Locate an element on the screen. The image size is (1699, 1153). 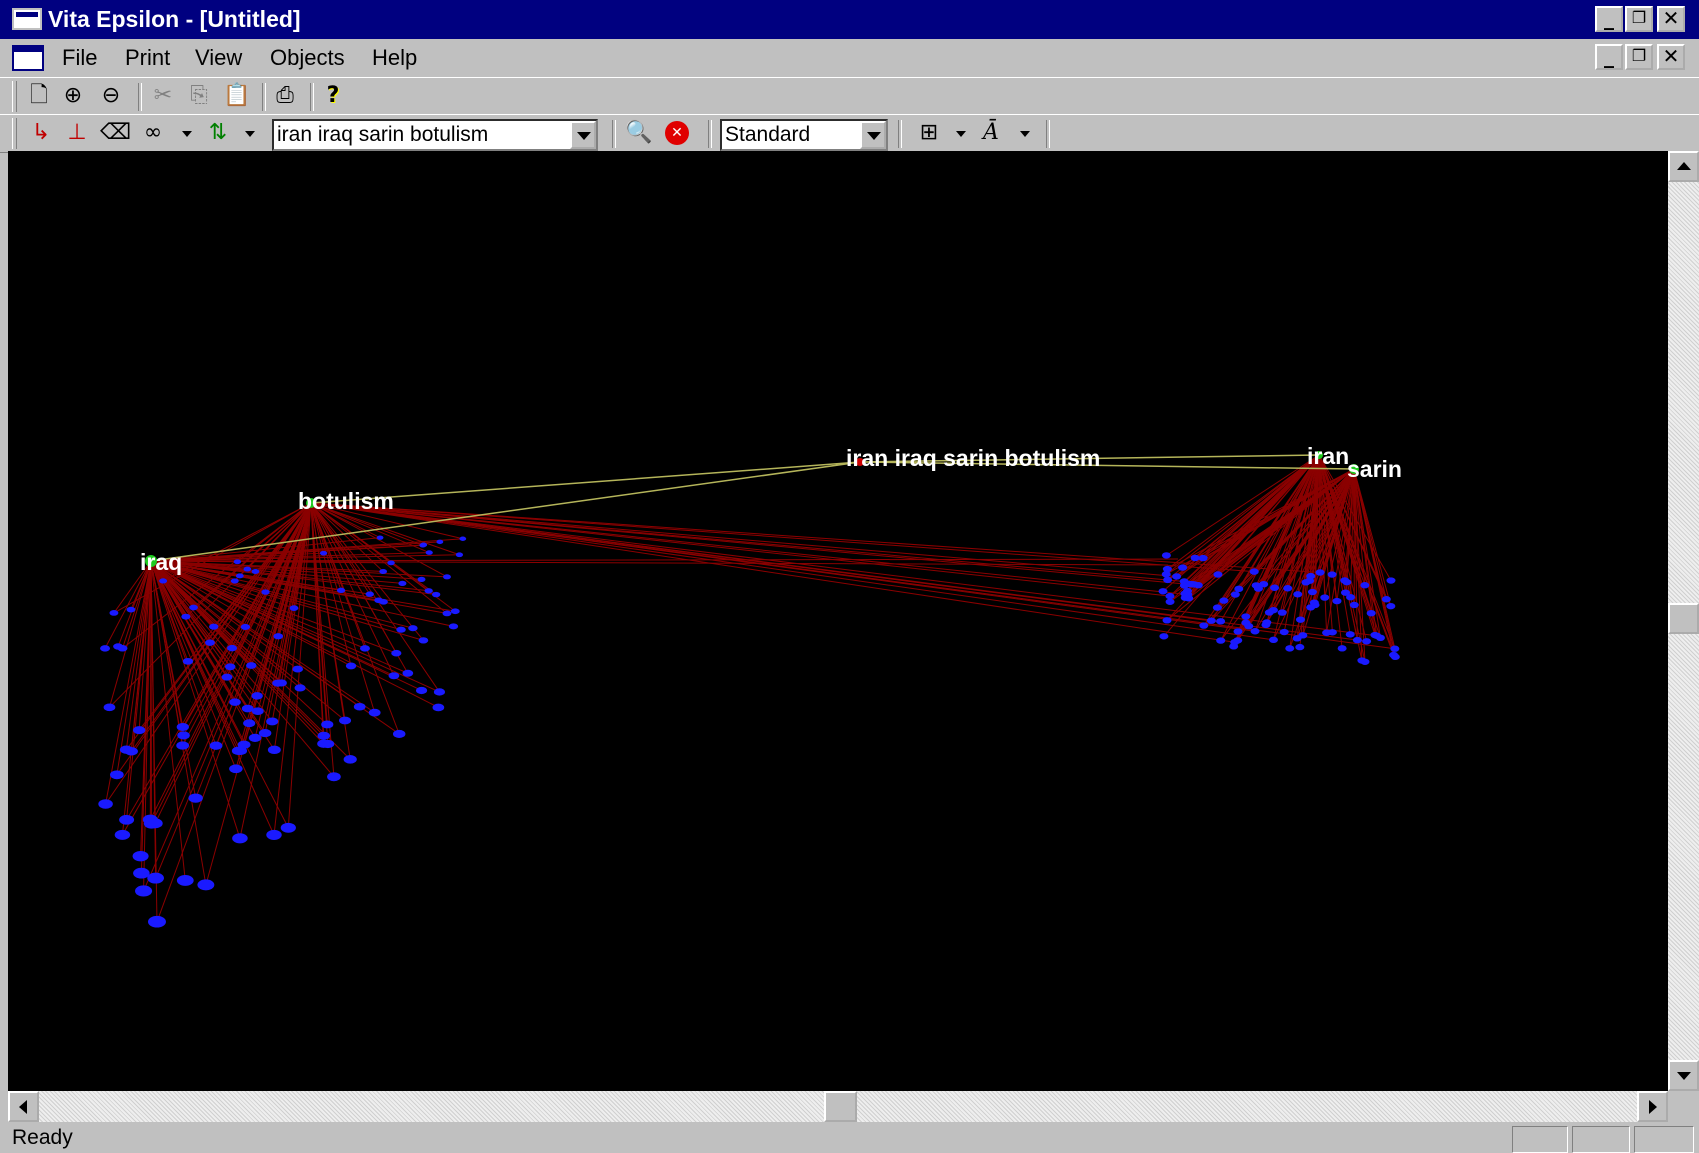
term-node-sarin is located at coordinates (1354, 469).